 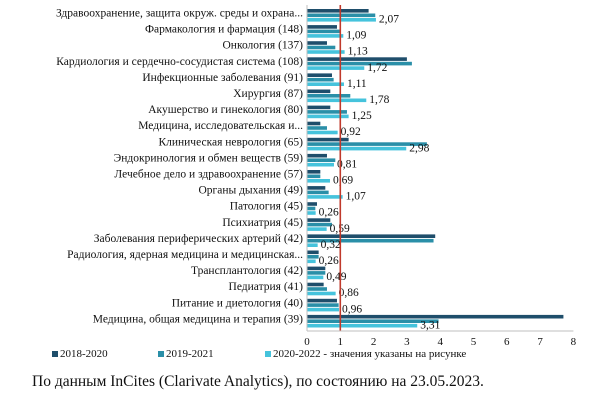 I want to click on category-label: Клиническая неврология (65), so click(x=230, y=142).